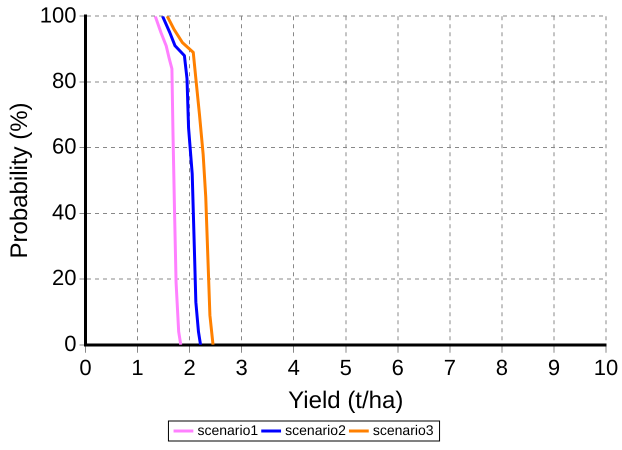 The image size is (622, 450). What do you see at coordinates (20, 180) in the screenshot?
I see `y-axis-title: Probability (%)` at bounding box center [20, 180].